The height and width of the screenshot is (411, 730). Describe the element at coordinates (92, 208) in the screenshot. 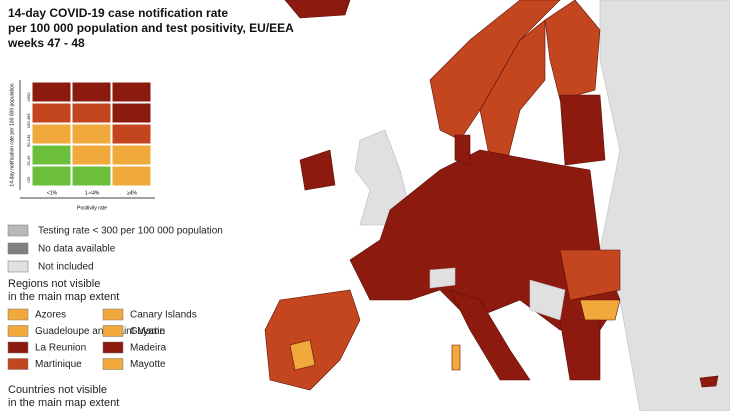

I see `x-axis-title: Positivity rate` at that location.